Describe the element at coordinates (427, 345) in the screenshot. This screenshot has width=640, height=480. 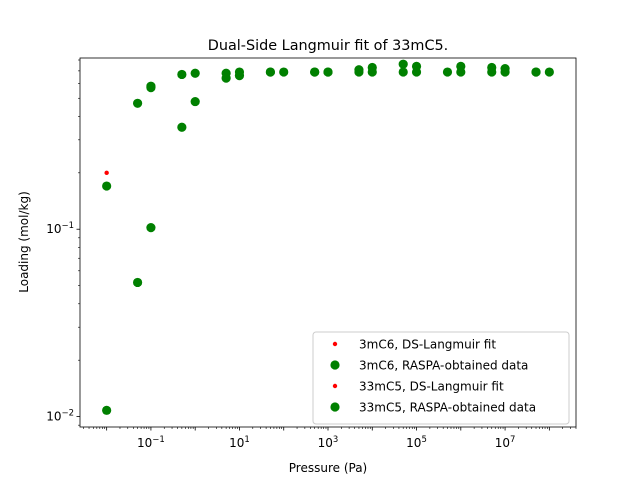
I see `legend-label: 3mC6, DS-Langmuir fit` at that location.